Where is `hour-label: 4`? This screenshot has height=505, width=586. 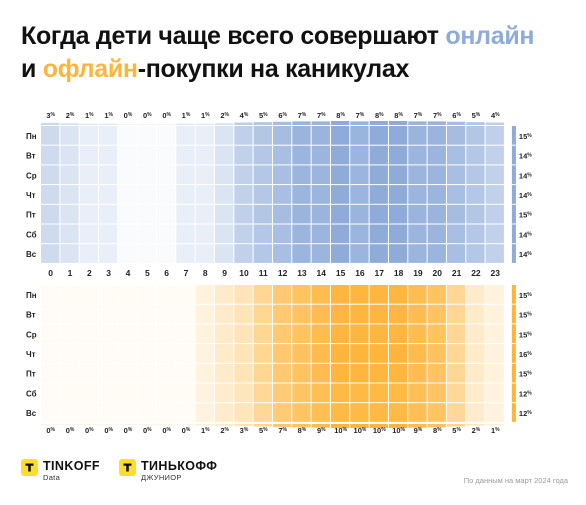
hour-label: 4 is located at coordinates (128, 273).